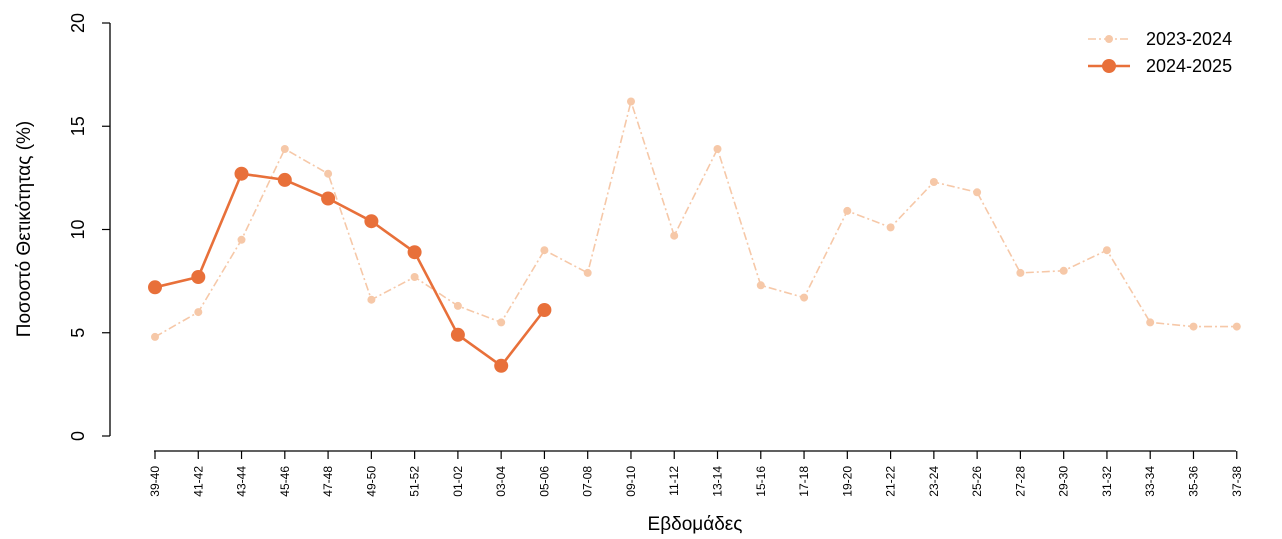 The image size is (1282, 539). Describe the element at coordinates (674, 481) in the screenshot. I see `x-tick-label: 11-12` at that location.